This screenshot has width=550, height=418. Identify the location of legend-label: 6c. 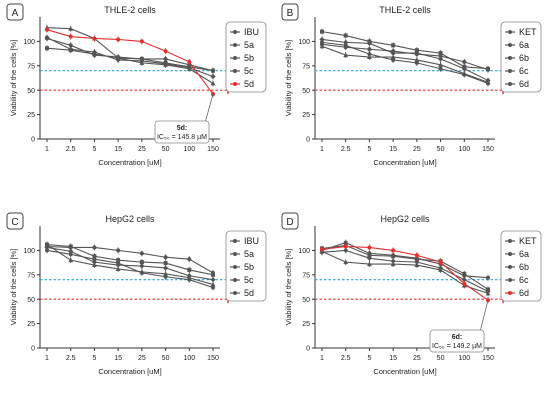
(524, 280).